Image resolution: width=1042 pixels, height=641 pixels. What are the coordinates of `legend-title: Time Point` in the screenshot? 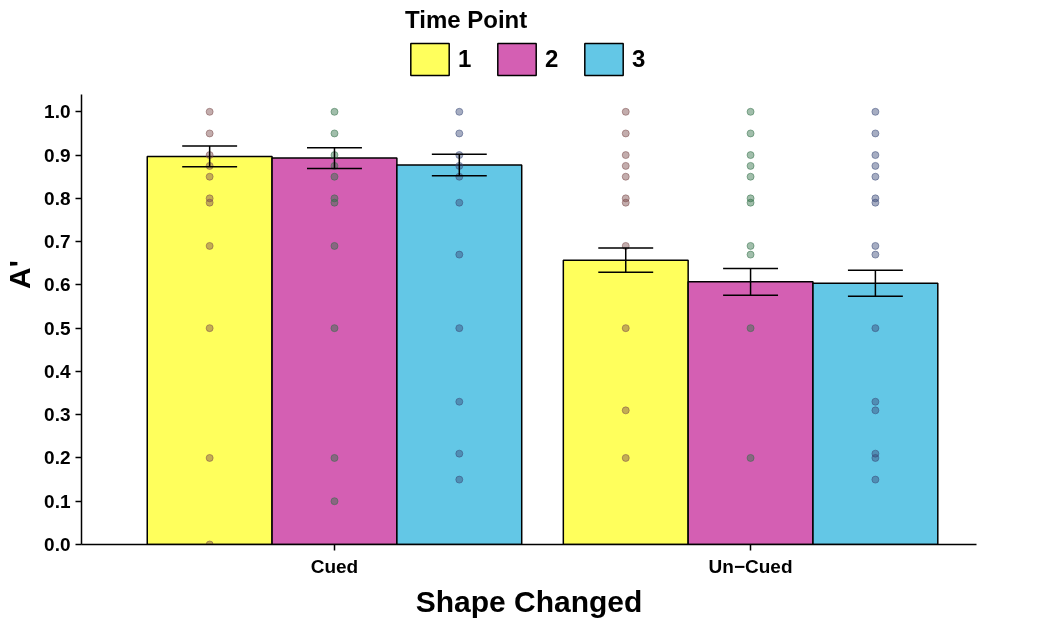 It's located at (467, 20).